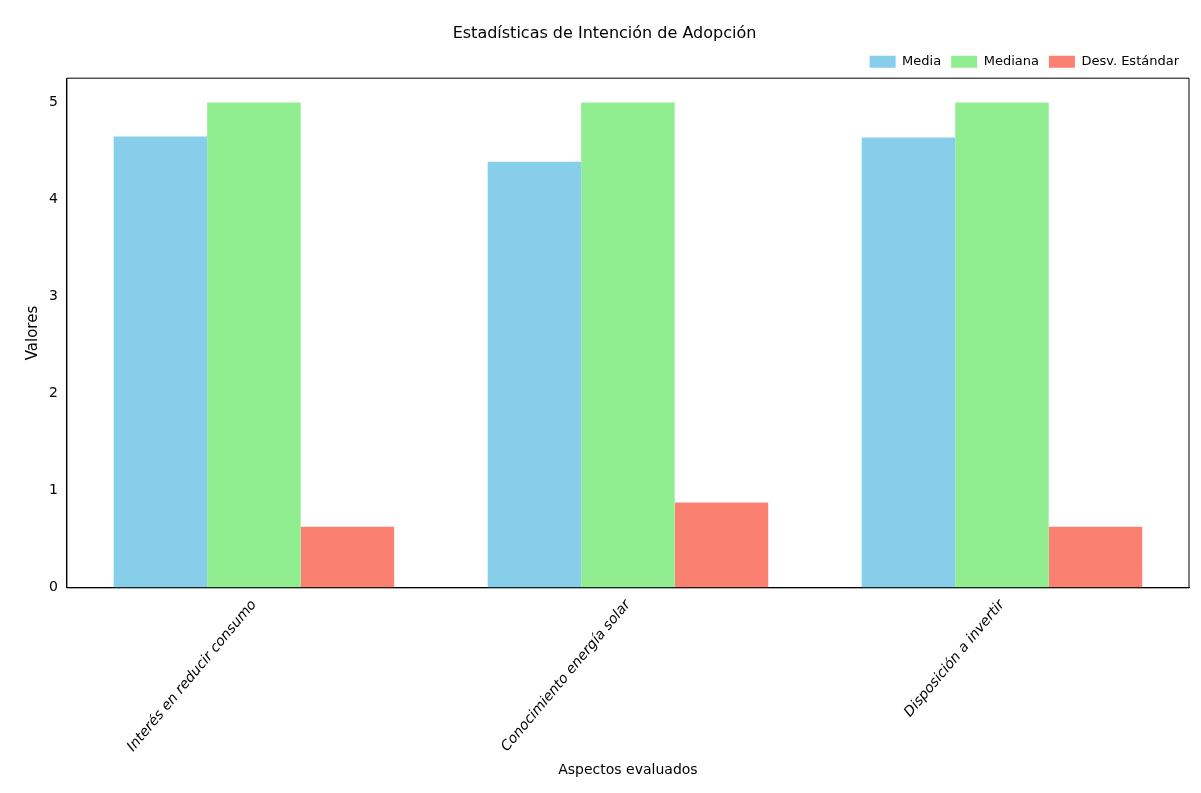 Image resolution: width=1201 pixels, height=793 pixels. What do you see at coordinates (53, 392) in the screenshot?
I see `y-tick-label: 2` at bounding box center [53, 392].